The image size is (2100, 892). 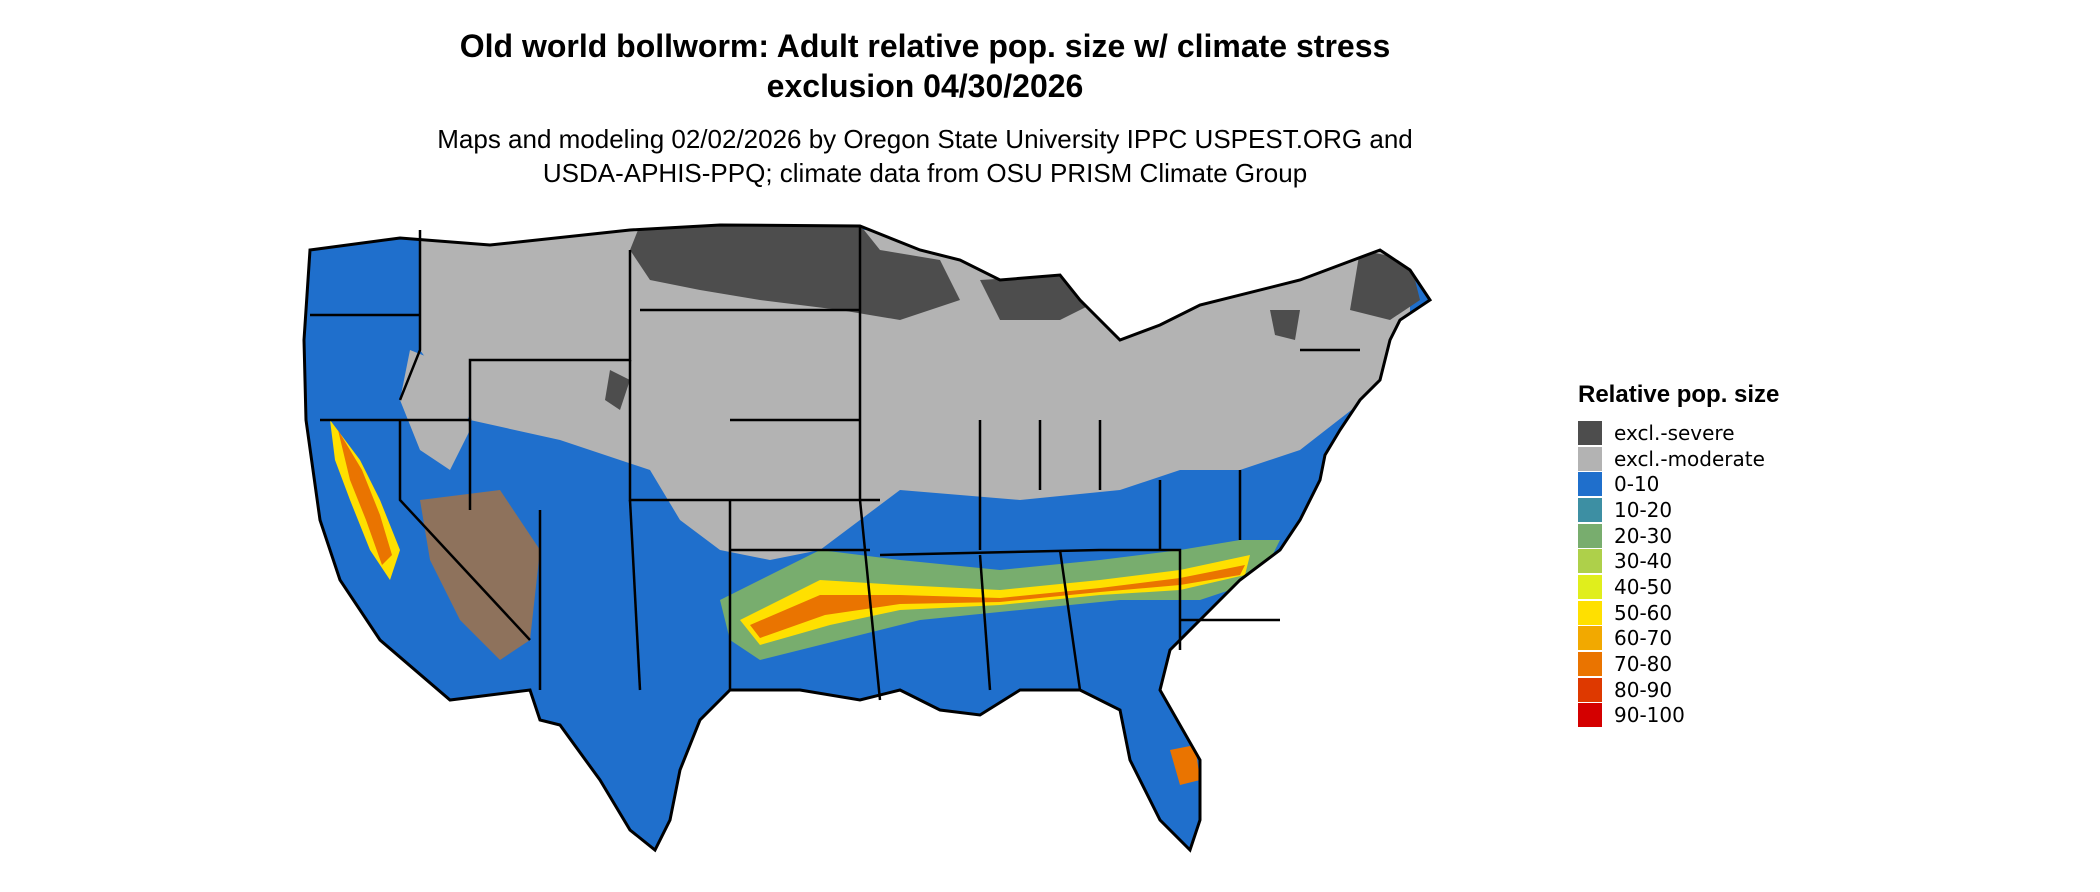 I want to click on legend-item: excl.-moderate, so click(x=1728, y=459).